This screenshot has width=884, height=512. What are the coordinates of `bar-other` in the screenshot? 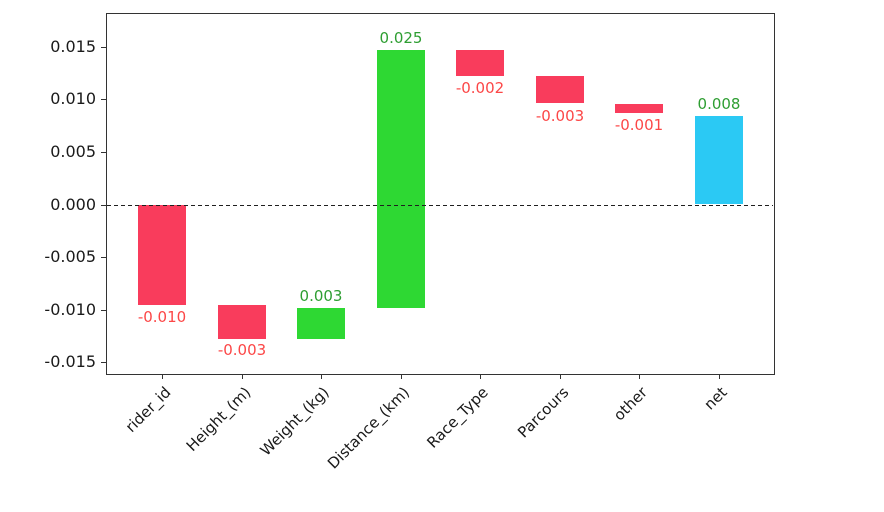 It's located at (639, 108).